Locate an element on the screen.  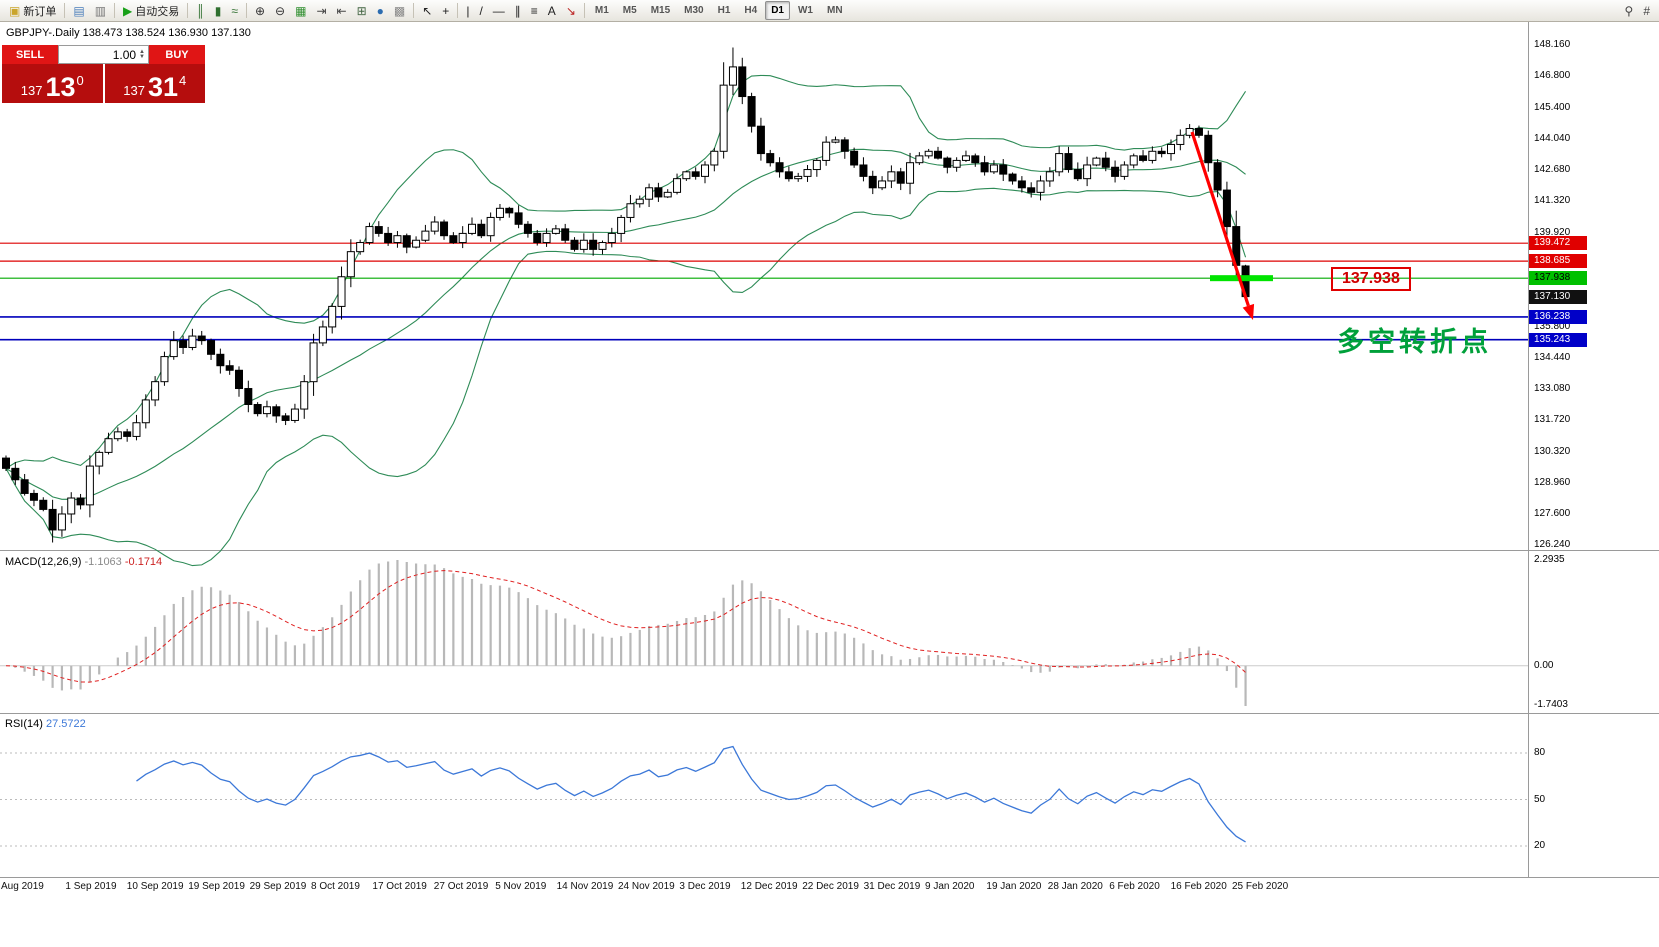
trendline-tool-icon: / is located at coordinates (480, 10).